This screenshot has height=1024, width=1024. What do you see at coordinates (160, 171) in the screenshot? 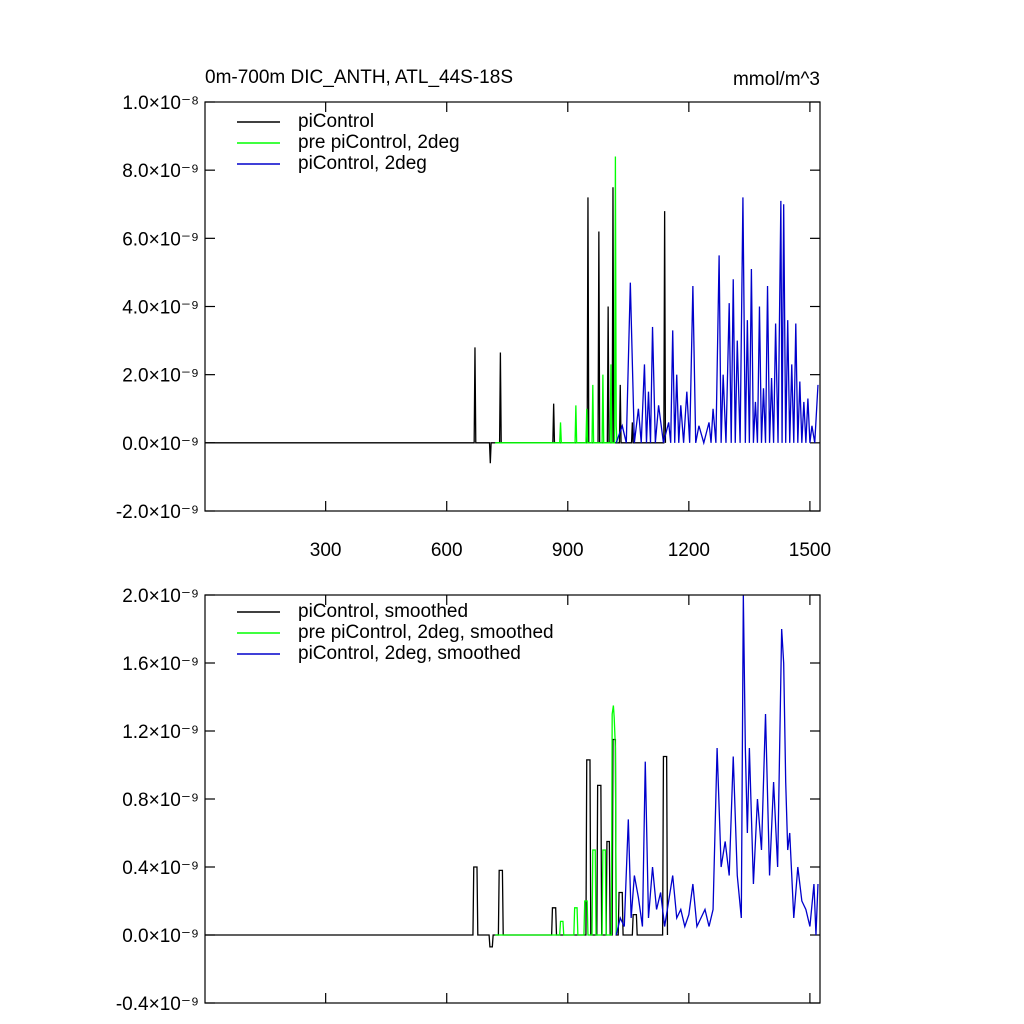
I see `y-tick-label: 8.0×10⁻⁹` at bounding box center [160, 171].